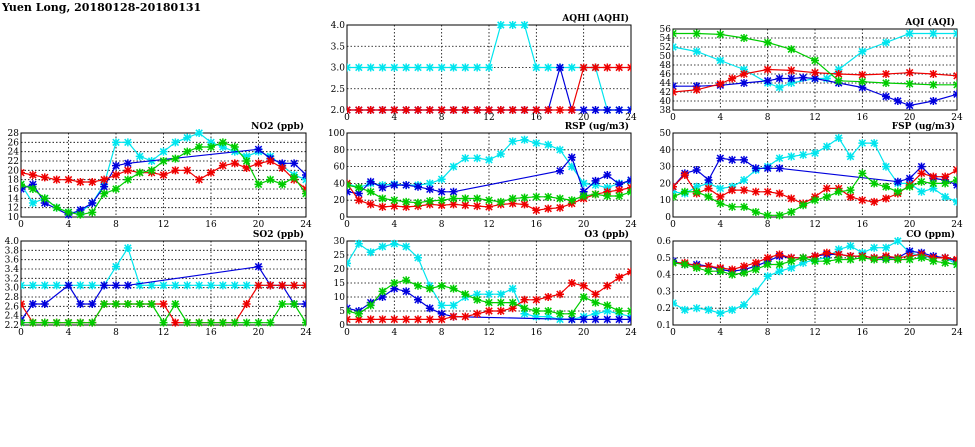 The height and width of the screenshot is (447, 975). Describe the element at coordinates (606, 234) in the screenshot. I see `chart-title: O3 (ppb)` at that location.